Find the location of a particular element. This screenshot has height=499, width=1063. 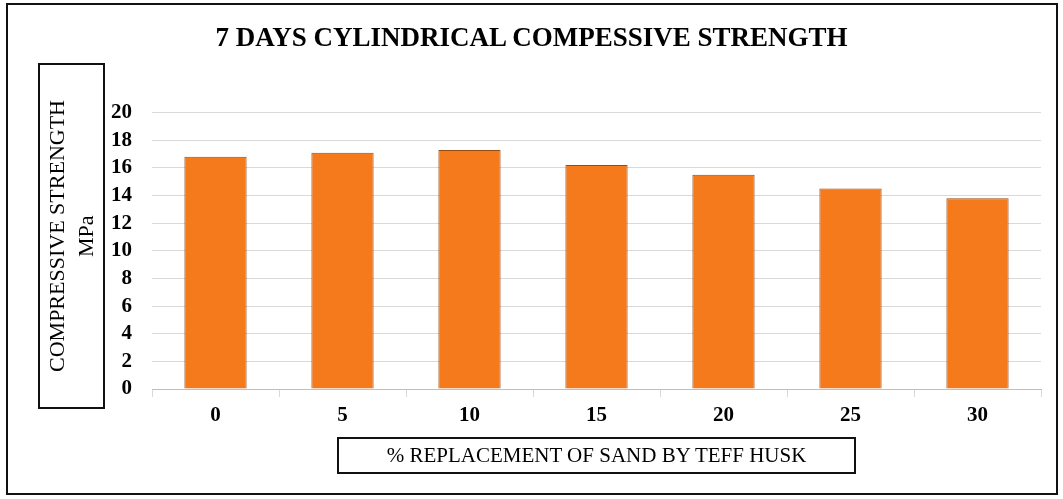

y-axis-title: COMPRESSIVE STRENGTH MPa is located at coordinates (70, 236).